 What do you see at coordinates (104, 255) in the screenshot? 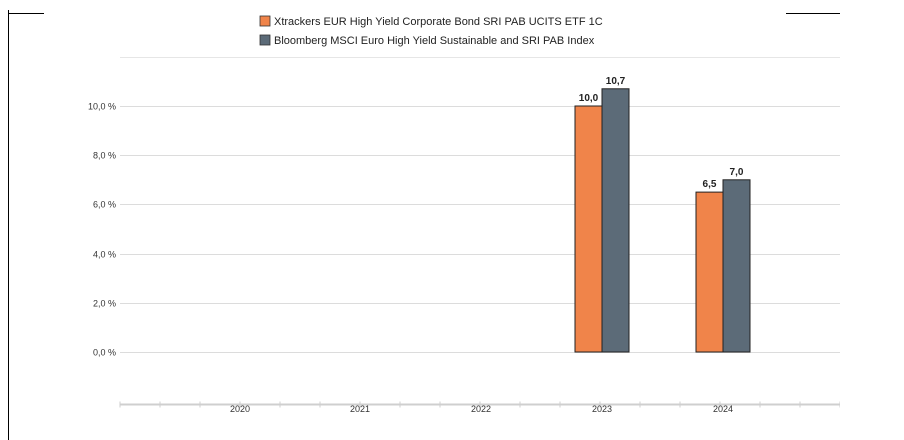
I see `y-tick-label: 4,0 %` at bounding box center [104, 255].